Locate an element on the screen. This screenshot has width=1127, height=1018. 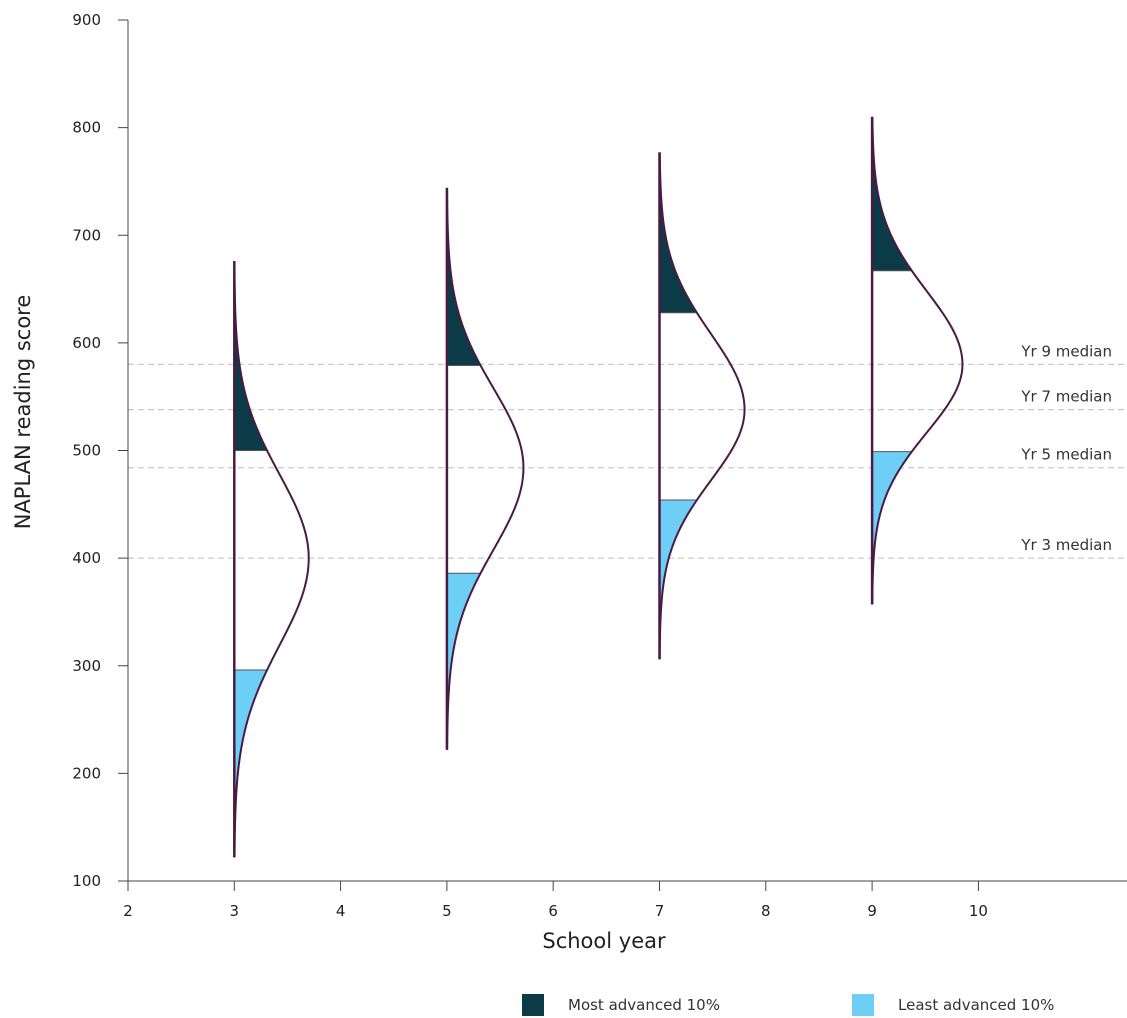
y-tick-label: 500 is located at coordinates (86, 451).